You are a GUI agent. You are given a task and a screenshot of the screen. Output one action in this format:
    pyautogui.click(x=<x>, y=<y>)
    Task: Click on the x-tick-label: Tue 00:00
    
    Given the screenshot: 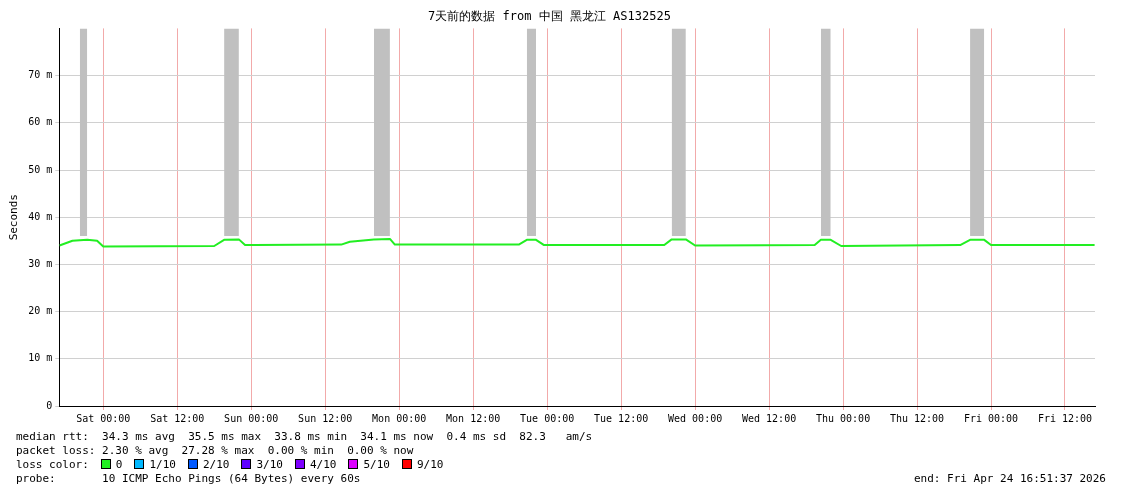 What is the action you would take?
    pyautogui.click(x=547, y=418)
    